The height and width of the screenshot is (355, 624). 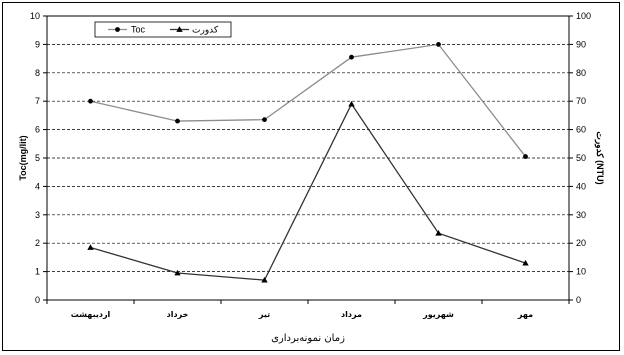 What do you see at coordinates (205, 30) in the screenshot?
I see `legend-label-turbidity: کدورت` at bounding box center [205, 30].